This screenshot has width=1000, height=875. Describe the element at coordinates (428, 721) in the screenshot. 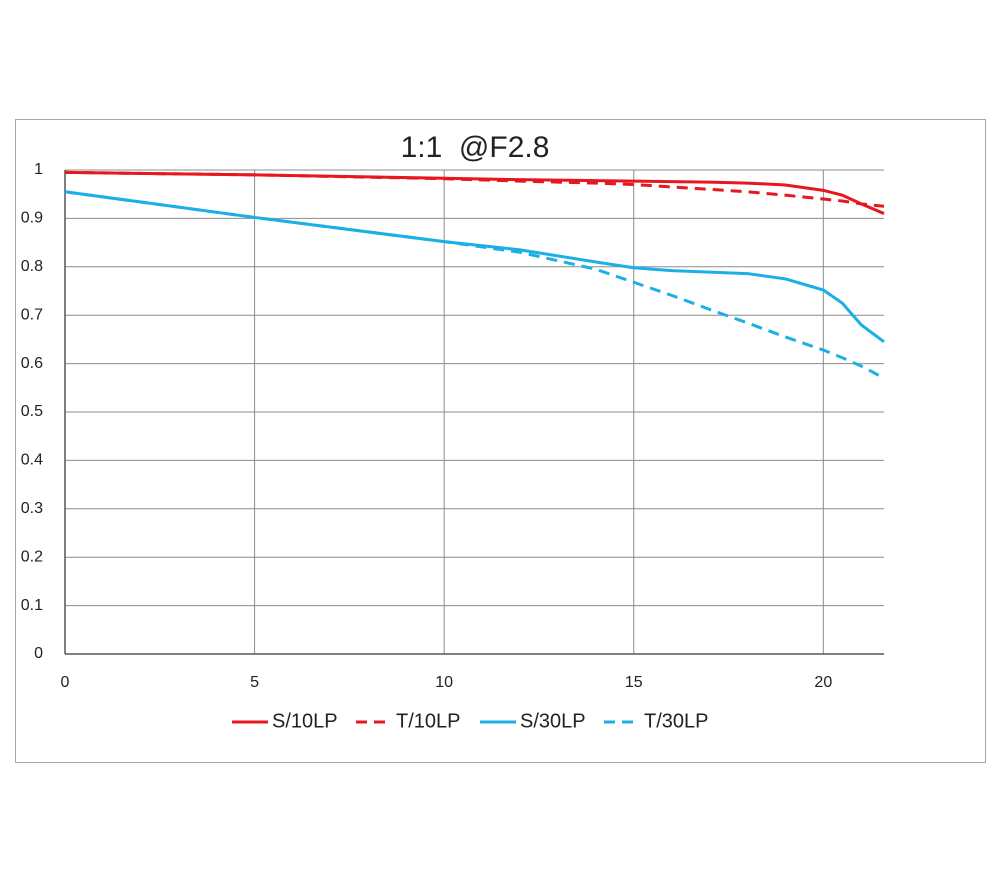

I see `legend-label: T/10LP` at that location.